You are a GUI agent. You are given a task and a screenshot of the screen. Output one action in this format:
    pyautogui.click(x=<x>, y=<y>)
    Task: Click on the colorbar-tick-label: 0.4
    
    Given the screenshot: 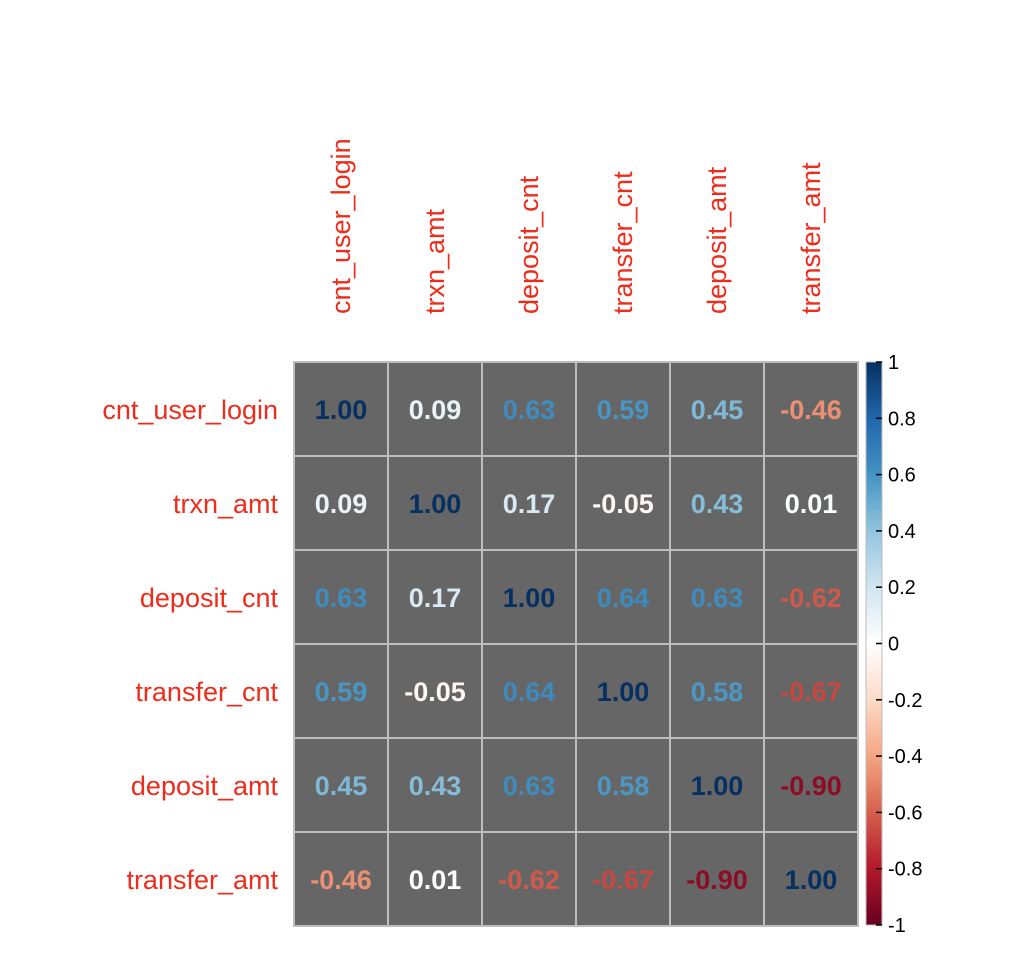 What is the action you would take?
    pyautogui.click(x=902, y=532)
    